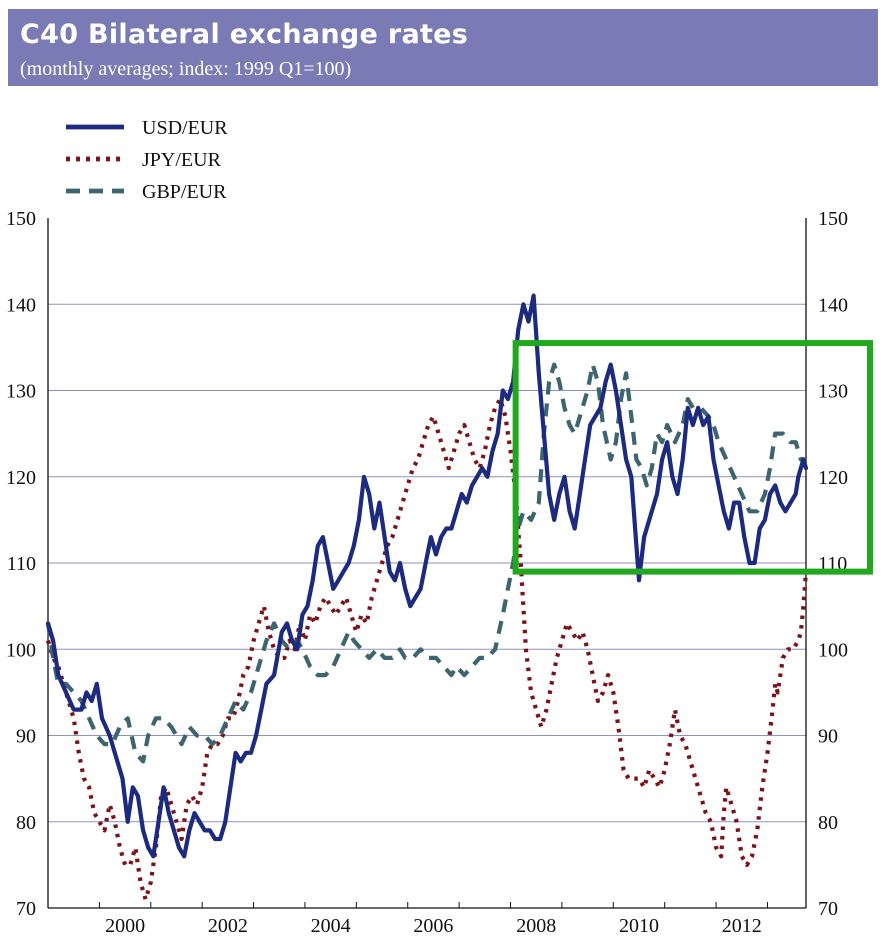  Describe the element at coordinates (833, 219) in the screenshot. I see `y-tick-label-right: 150` at that location.